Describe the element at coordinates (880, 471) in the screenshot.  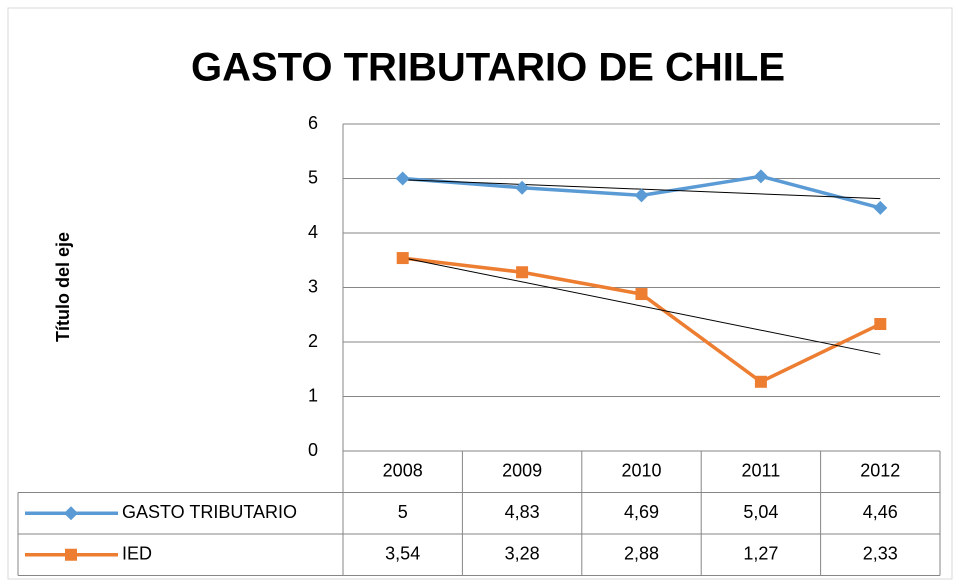
I see `x-tick-label: 2012` at that location.